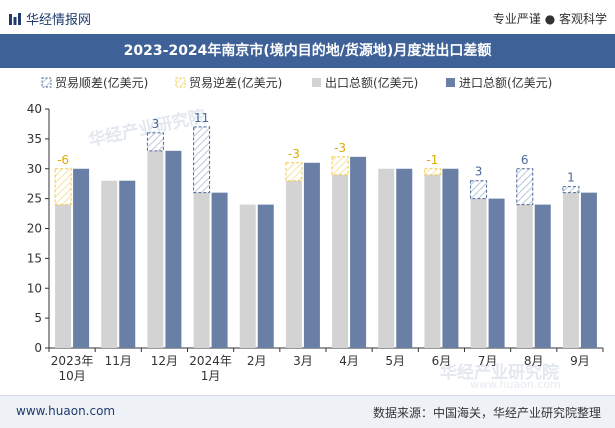  What do you see at coordinates (34, 169) in the screenshot?
I see `y-tick-label: 30` at bounding box center [34, 169].